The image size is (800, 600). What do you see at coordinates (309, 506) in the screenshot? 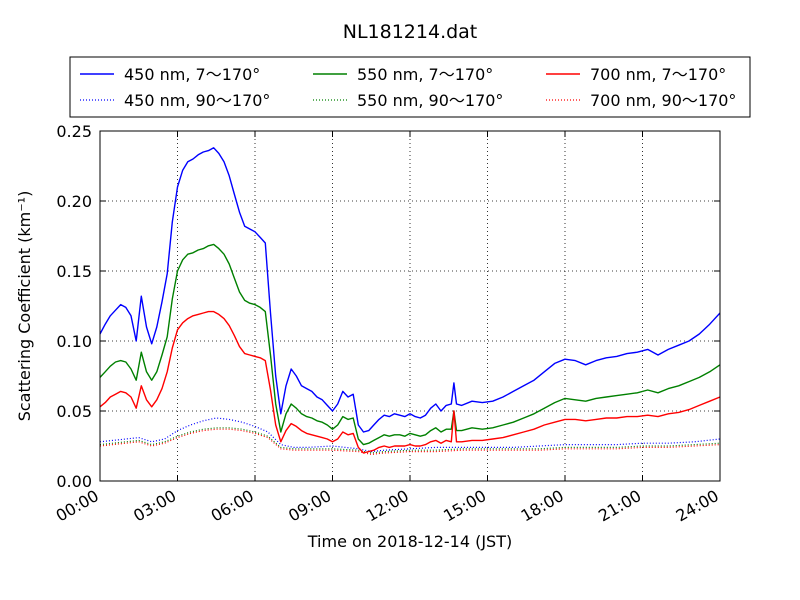
I see `x-tick-label: 09:00` at bounding box center [309, 506].